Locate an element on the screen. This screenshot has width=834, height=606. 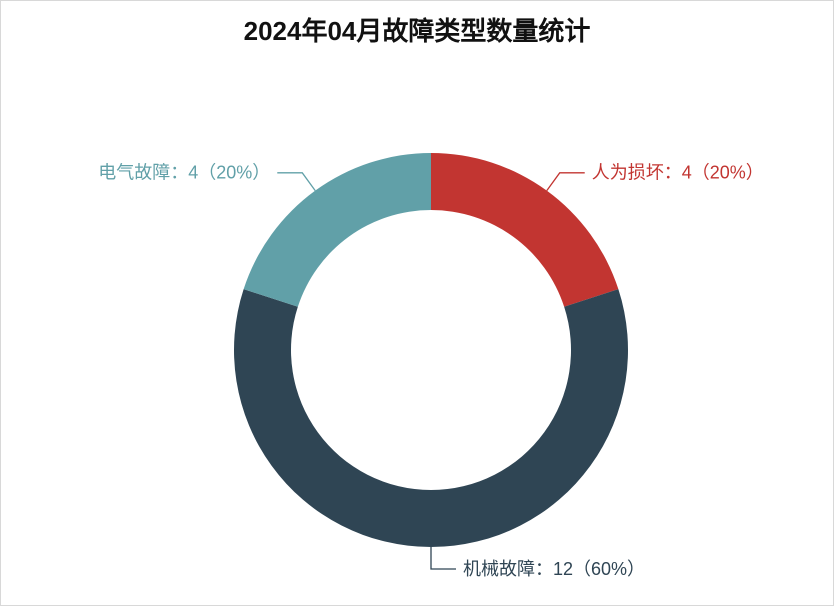
slice-label: 机械故障：12（60%） is located at coordinates (554, 569).